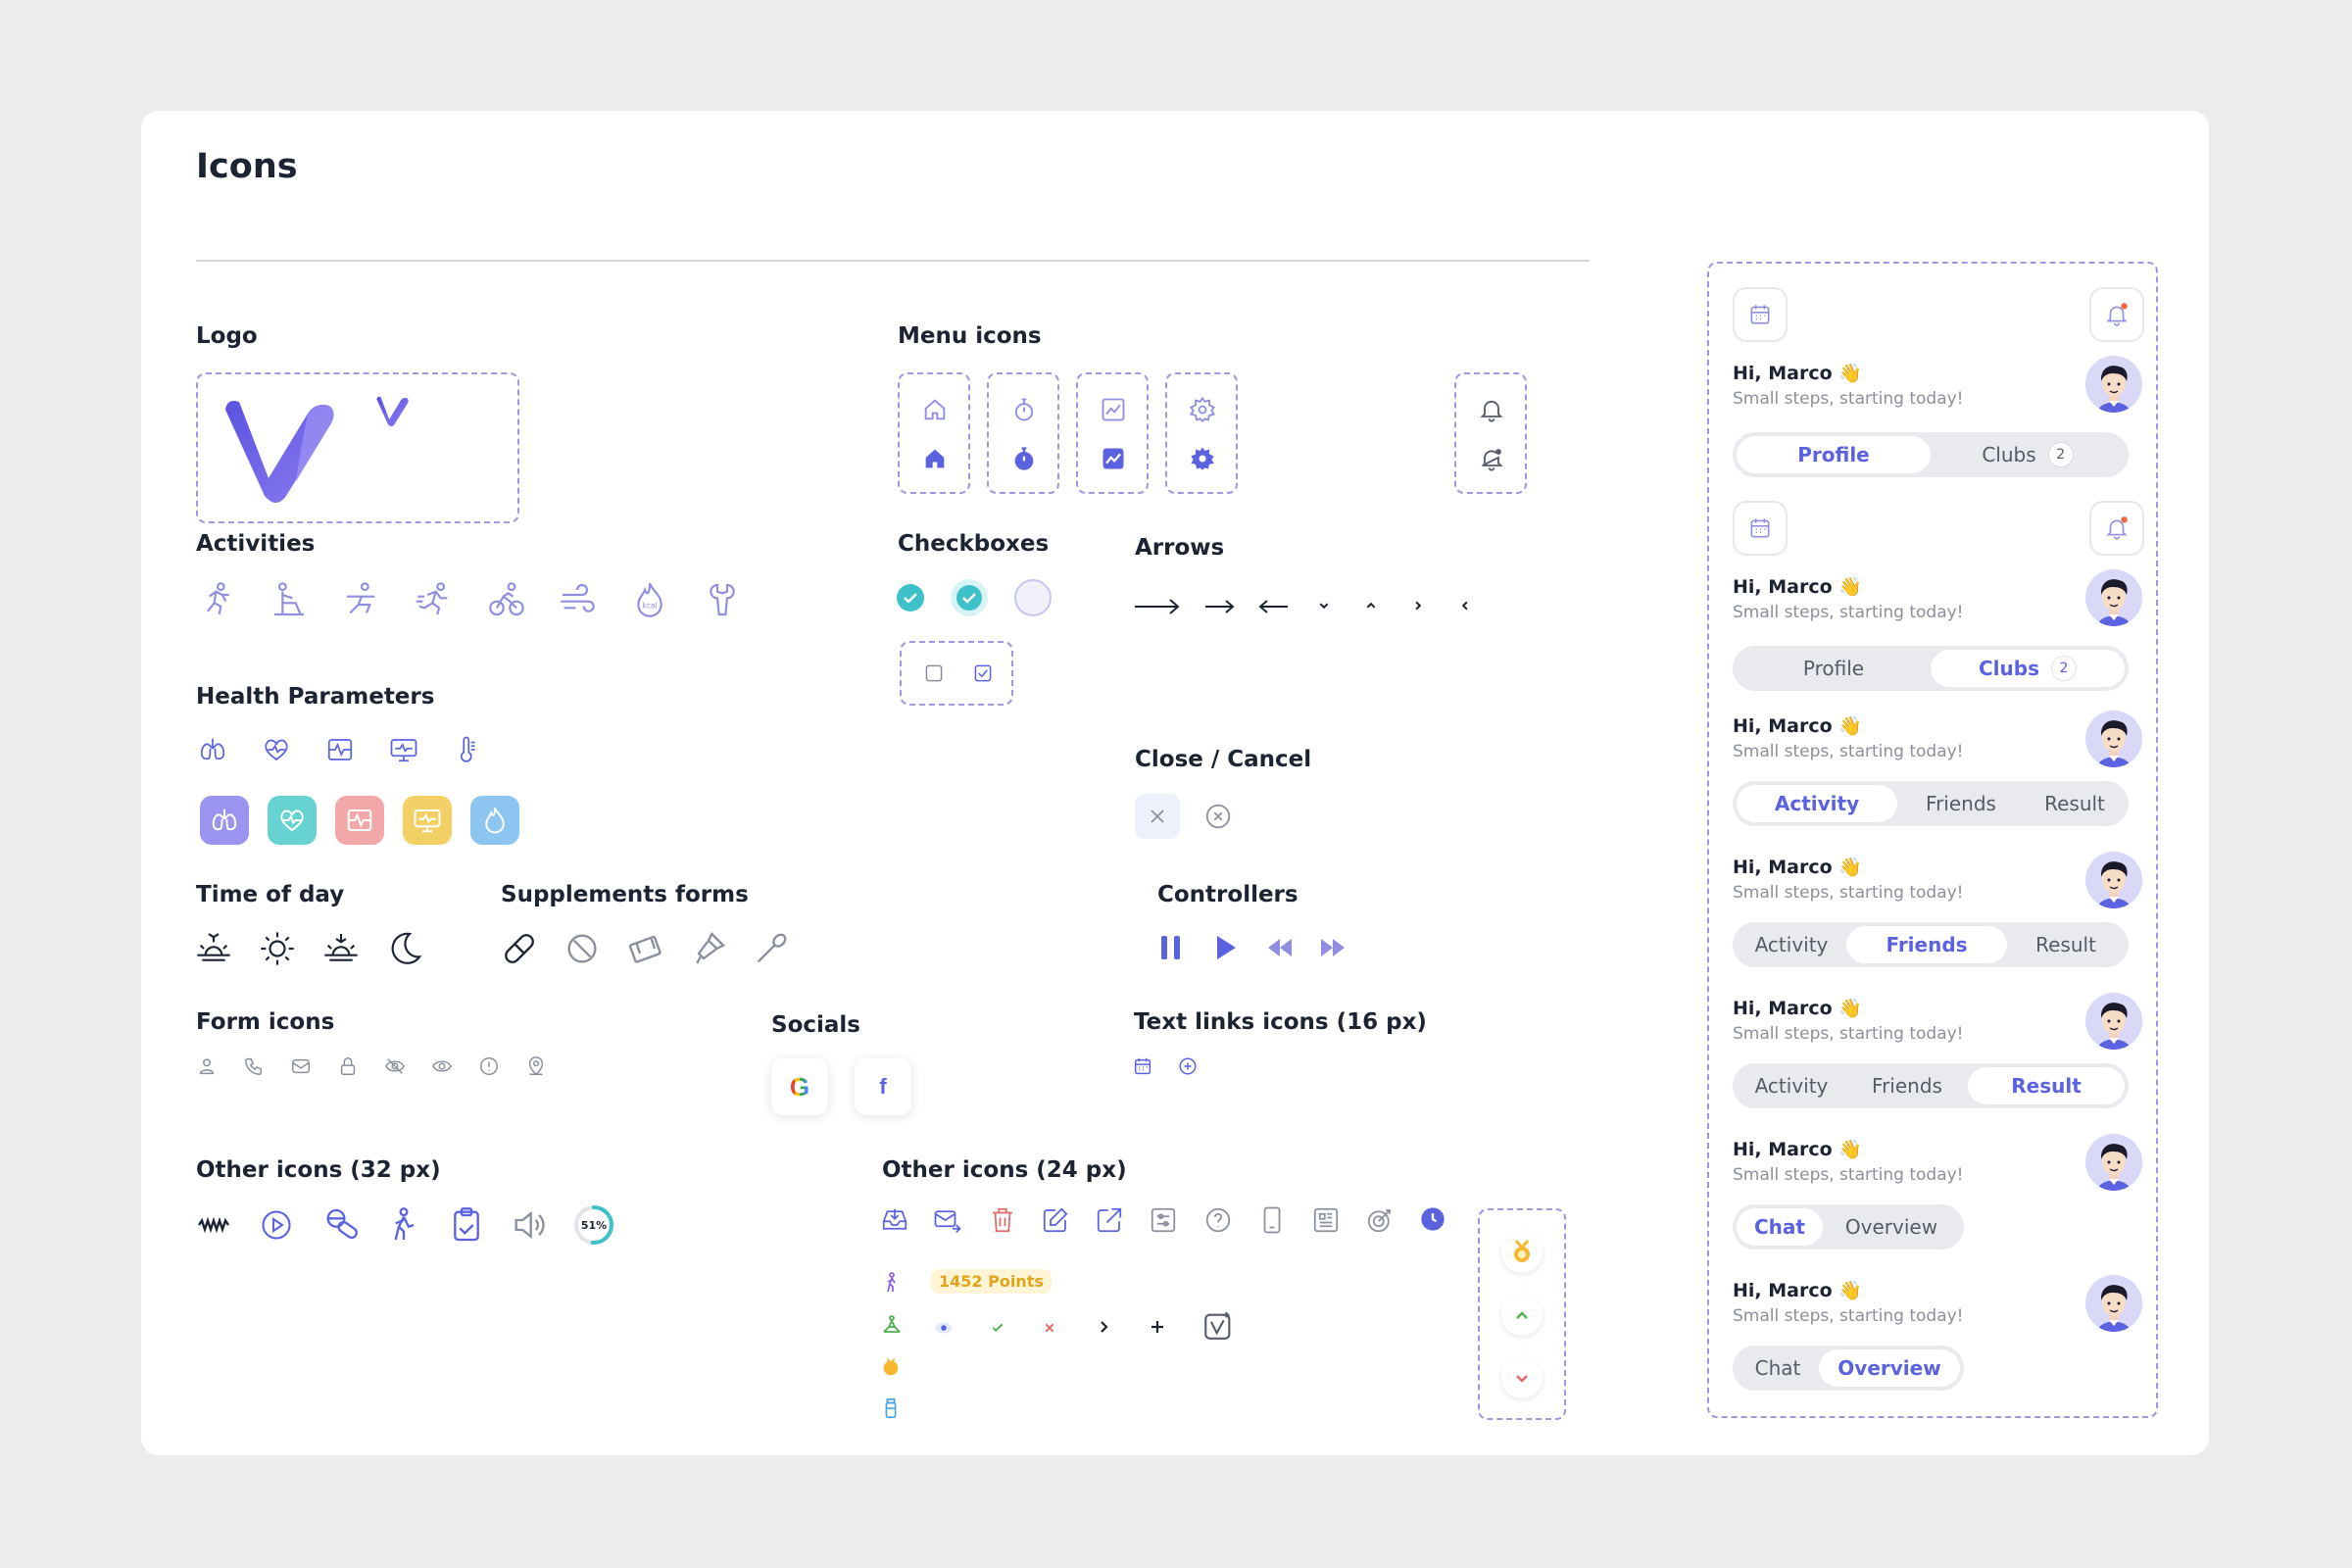  What do you see at coordinates (1371, 605) in the screenshot?
I see `chevron-up-icon` at bounding box center [1371, 605].